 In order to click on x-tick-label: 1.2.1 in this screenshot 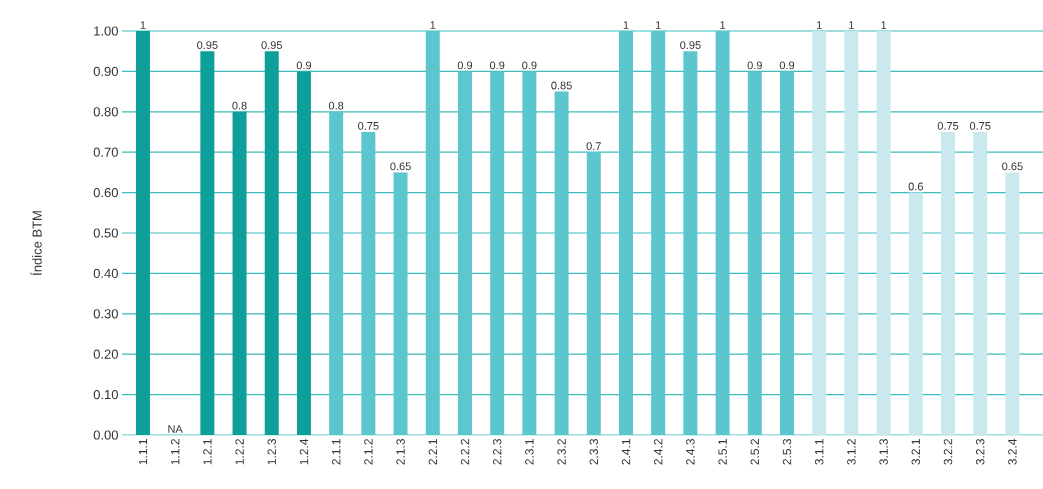, I will do `click(207, 452)`.